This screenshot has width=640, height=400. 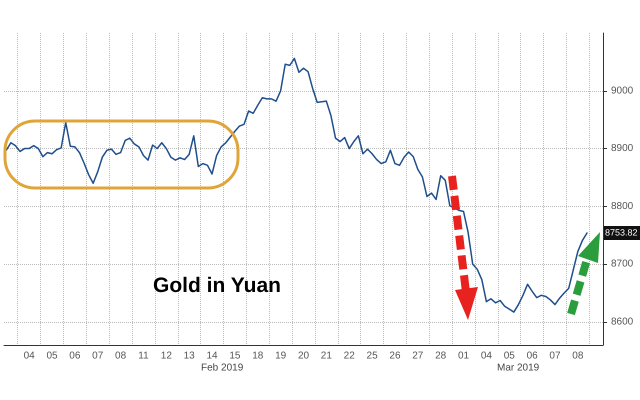 I want to click on x-tick-label: 21, so click(x=326, y=356).